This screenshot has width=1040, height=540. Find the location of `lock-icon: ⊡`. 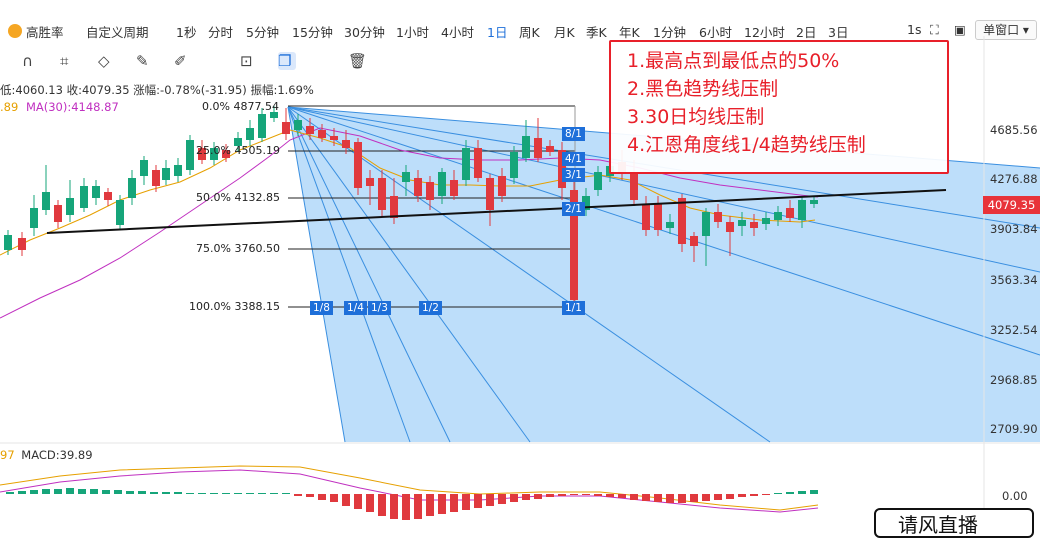

lock-icon: ⊡ is located at coordinates (246, 61).